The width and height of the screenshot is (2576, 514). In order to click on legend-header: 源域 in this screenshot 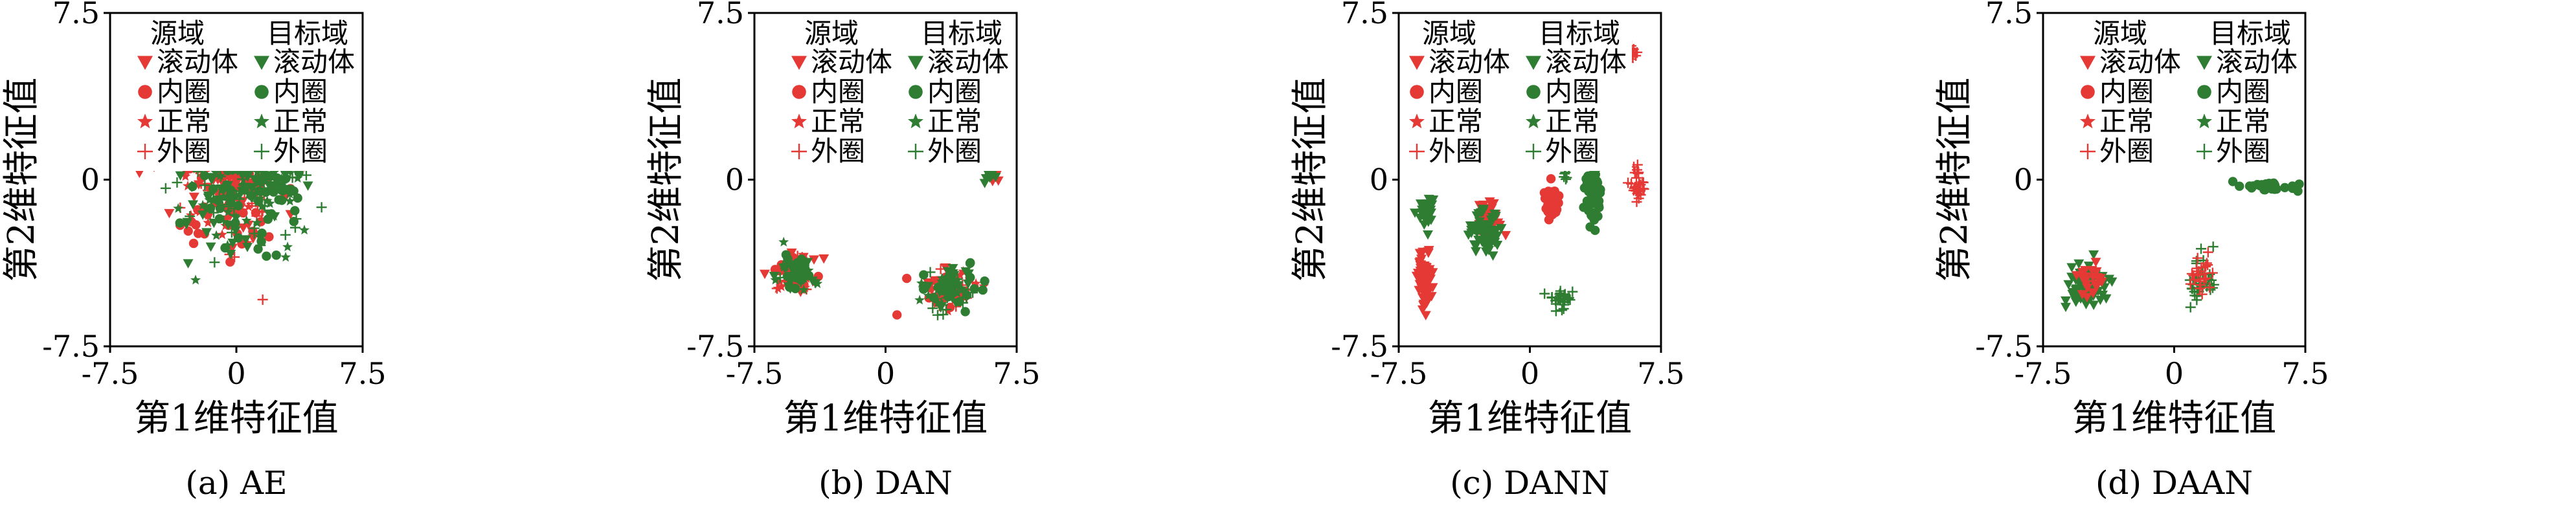, I will do `click(831, 33)`.